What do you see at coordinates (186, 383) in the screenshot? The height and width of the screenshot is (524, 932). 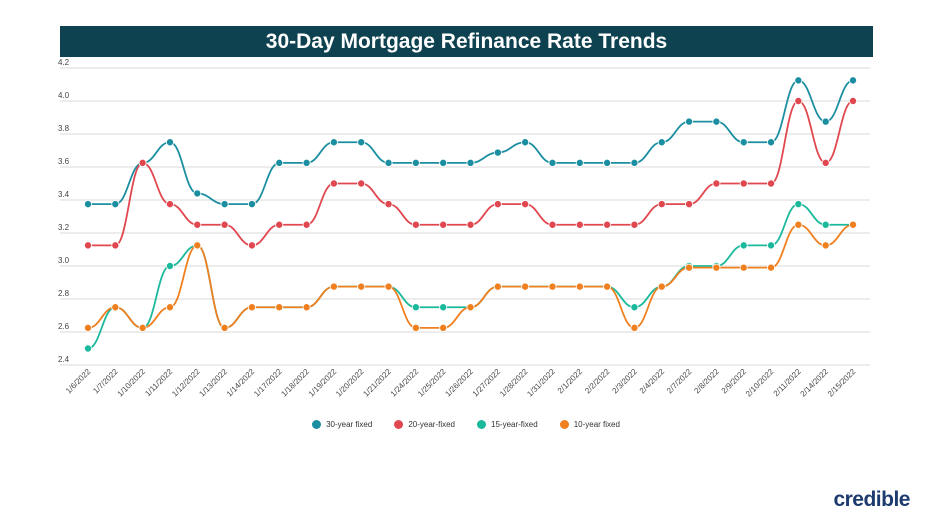 I see `x-tick-label: 1/12/2022` at bounding box center [186, 383].